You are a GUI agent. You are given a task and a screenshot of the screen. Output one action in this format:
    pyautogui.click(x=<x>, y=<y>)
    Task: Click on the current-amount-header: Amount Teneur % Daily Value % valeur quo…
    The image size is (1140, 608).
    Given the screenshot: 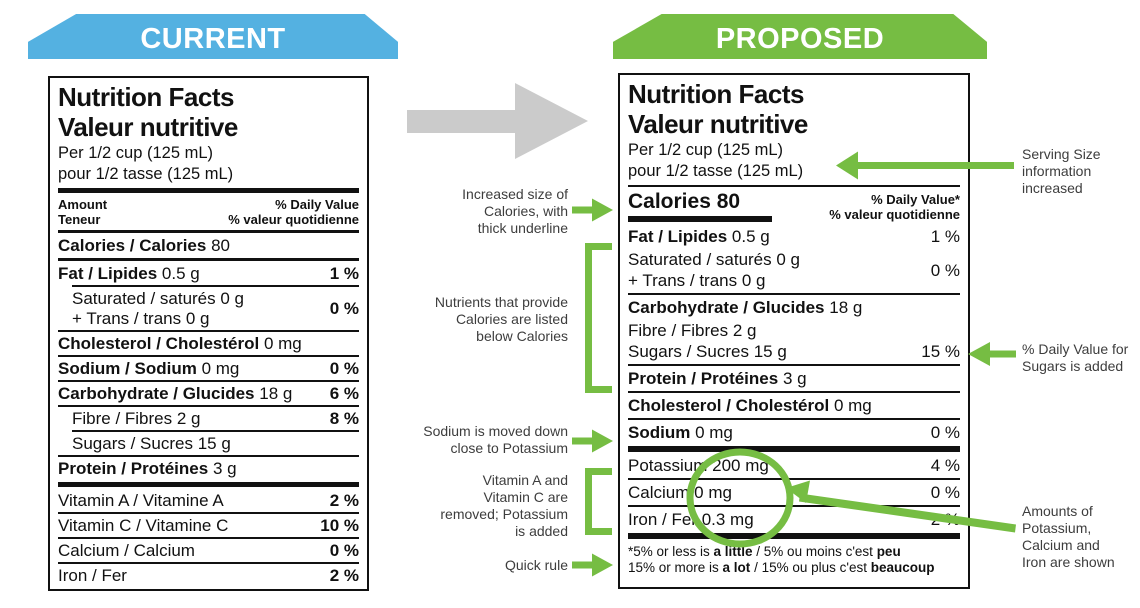 What is the action you would take?
    pyautogui.click(x=208, y=212)
    